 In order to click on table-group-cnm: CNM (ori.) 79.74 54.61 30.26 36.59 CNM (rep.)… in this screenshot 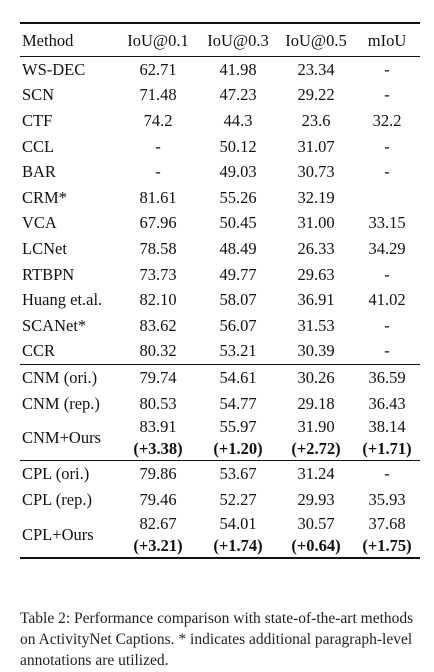, I will do `click(220, 391)`.